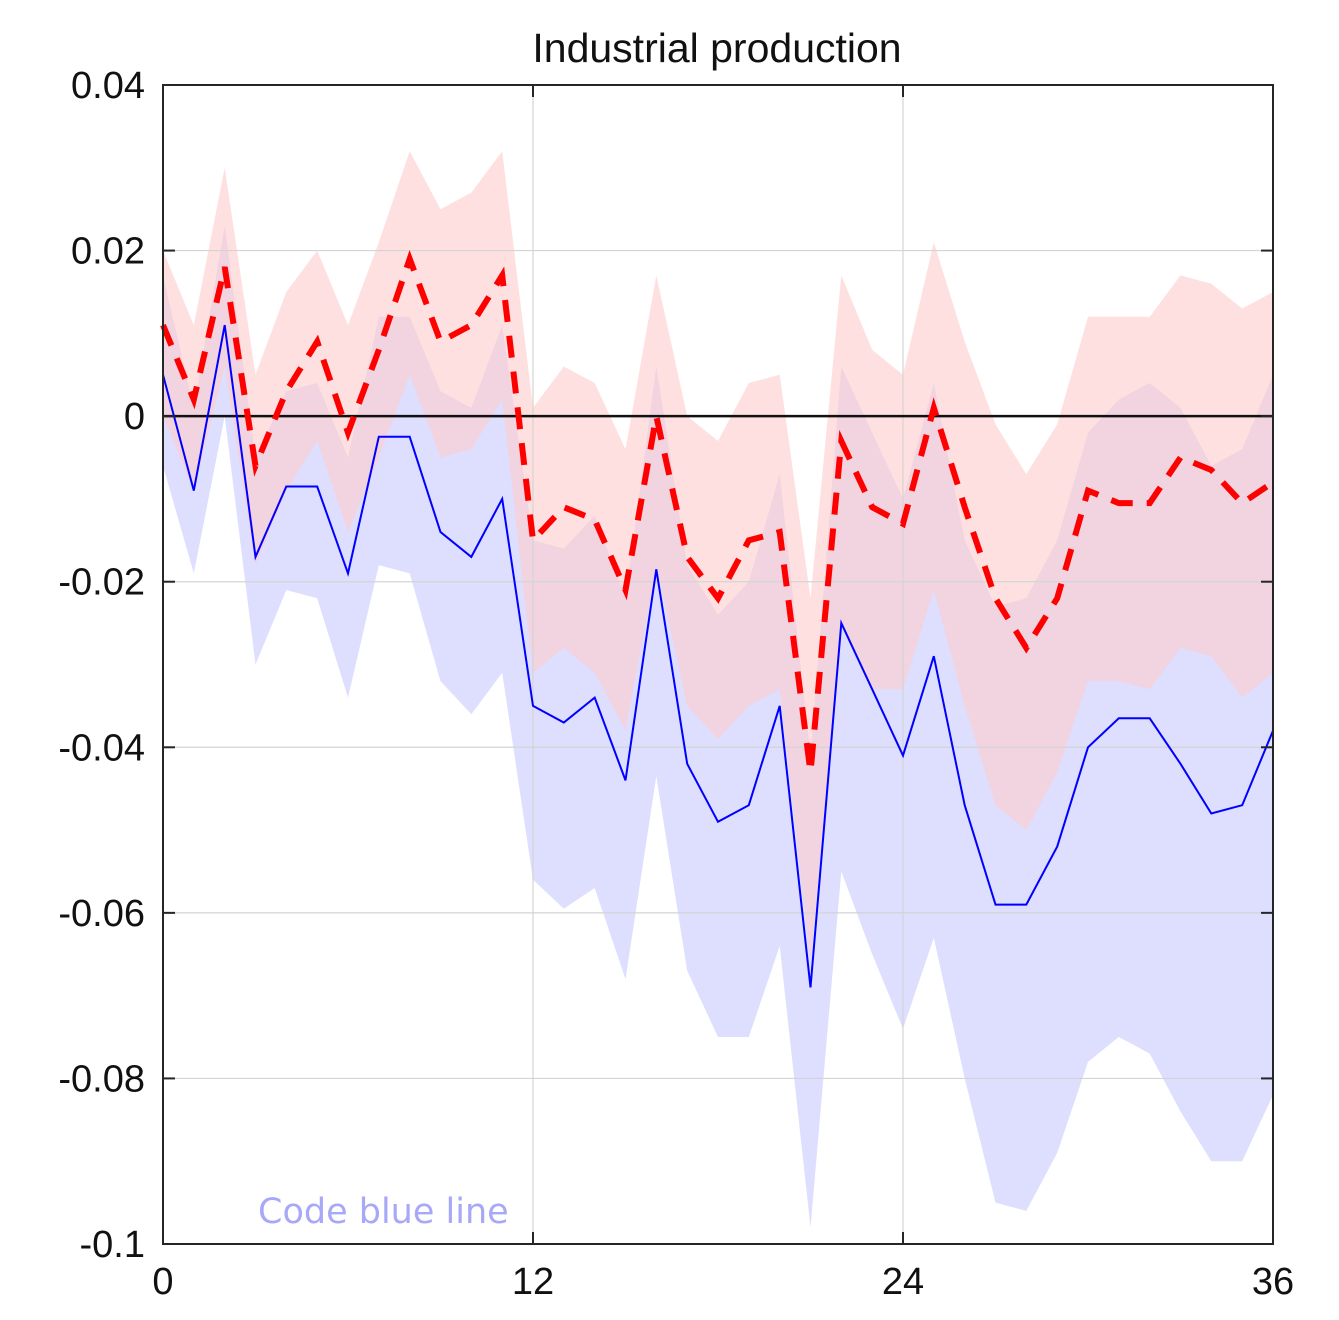  What do you see at coordinates (1273, 1282) in the screenshot?
I see `x-tick-label-3: 36` at bounding box center [1273, 1282].